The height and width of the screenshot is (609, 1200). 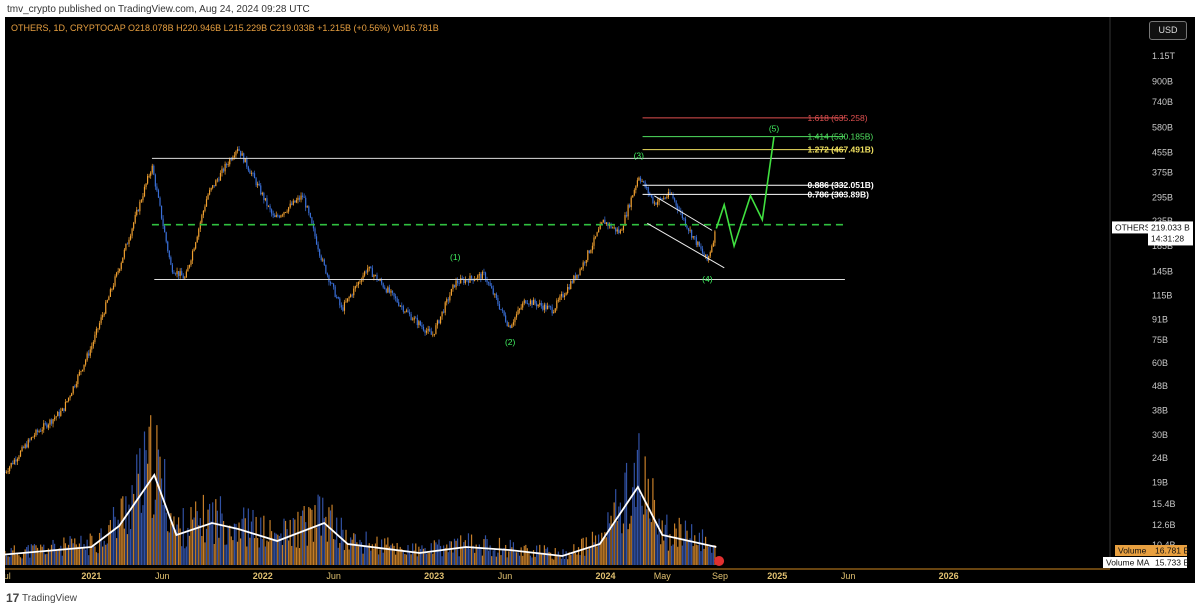 What do you see at coordinates (1164, 525) in the screenshot?
I see `price-axis-tick: 12.6B` at bounding box center [1164, 525].